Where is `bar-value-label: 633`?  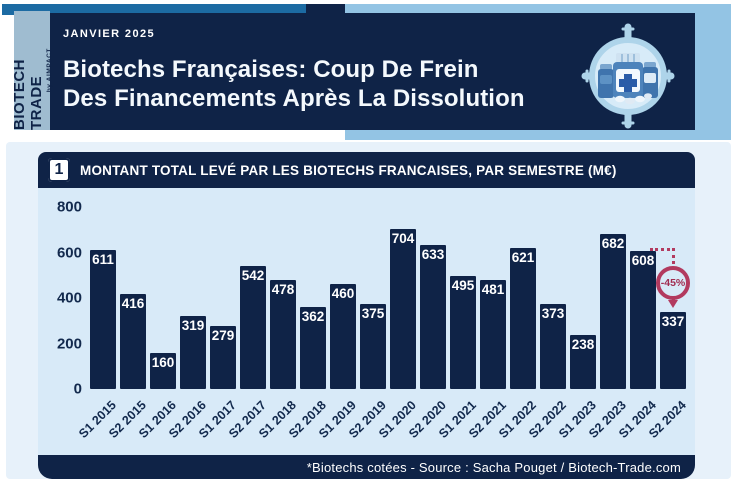
bar-value-label: 633 is located at coordinates (433, 254).